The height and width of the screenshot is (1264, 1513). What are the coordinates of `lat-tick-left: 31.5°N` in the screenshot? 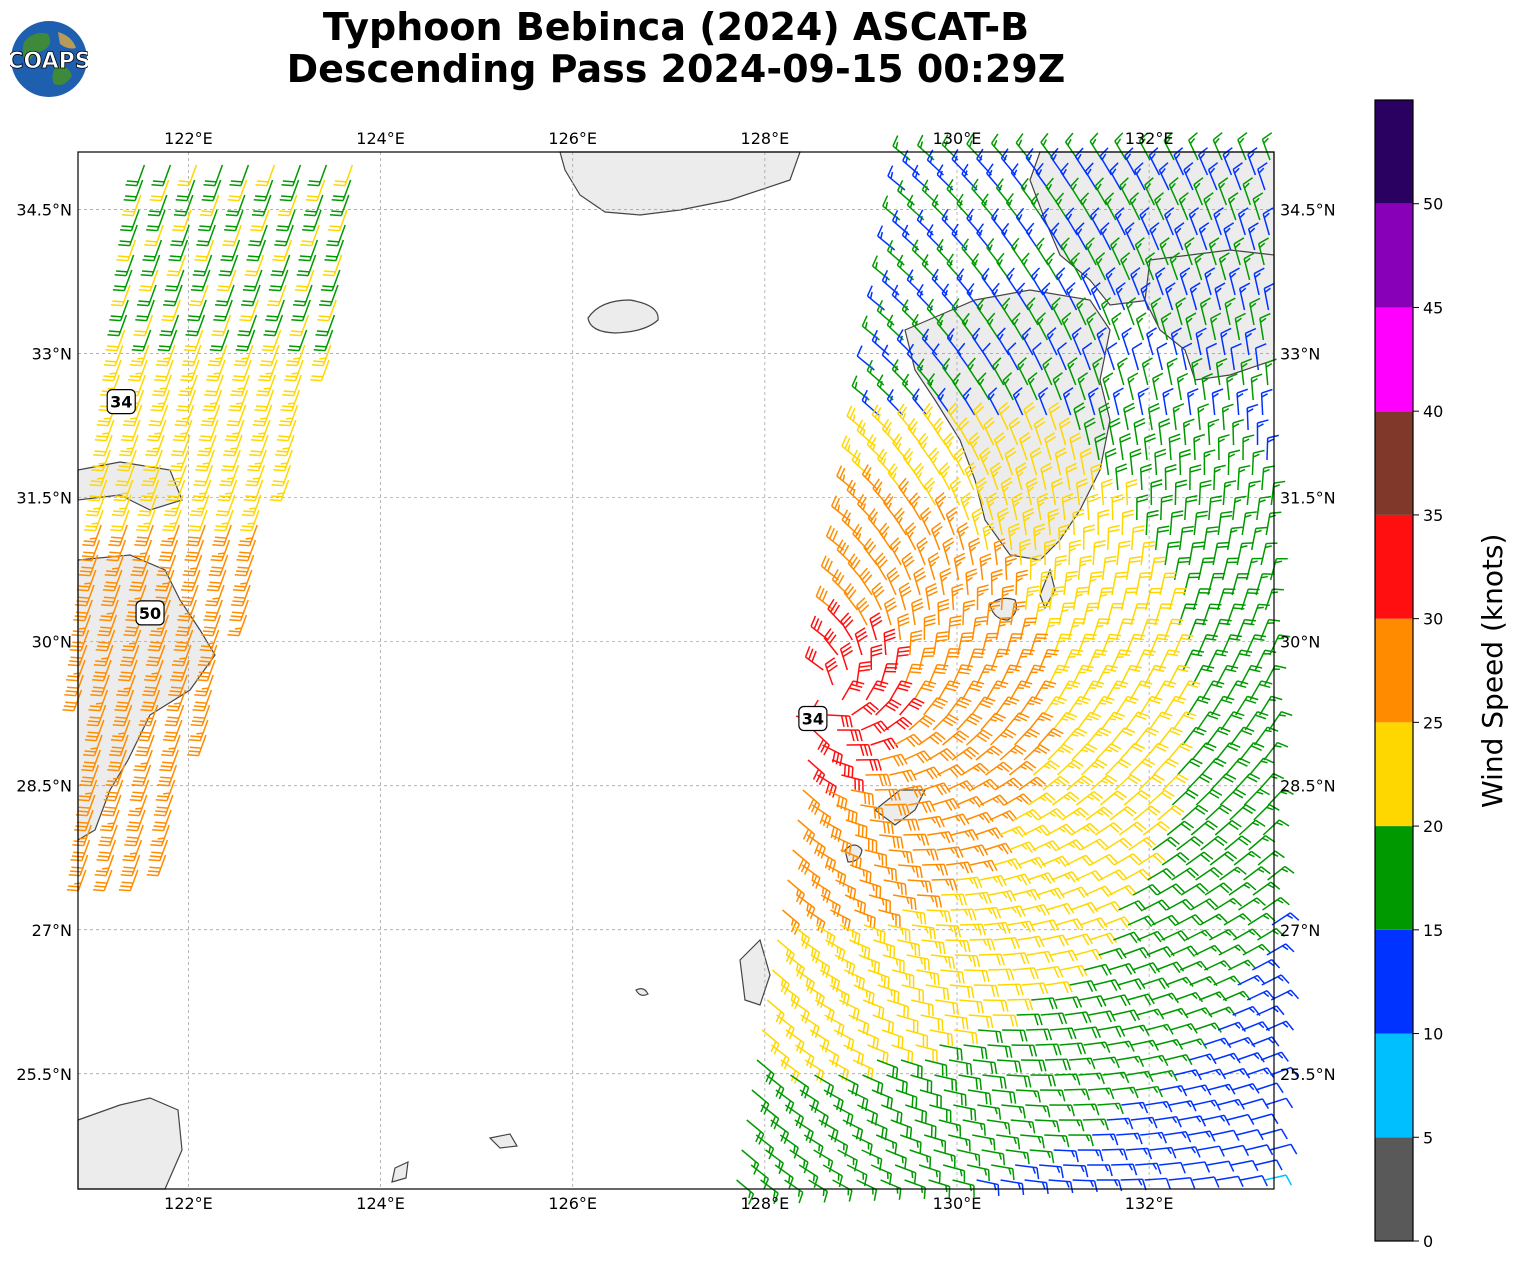 It's located at (44, 498).